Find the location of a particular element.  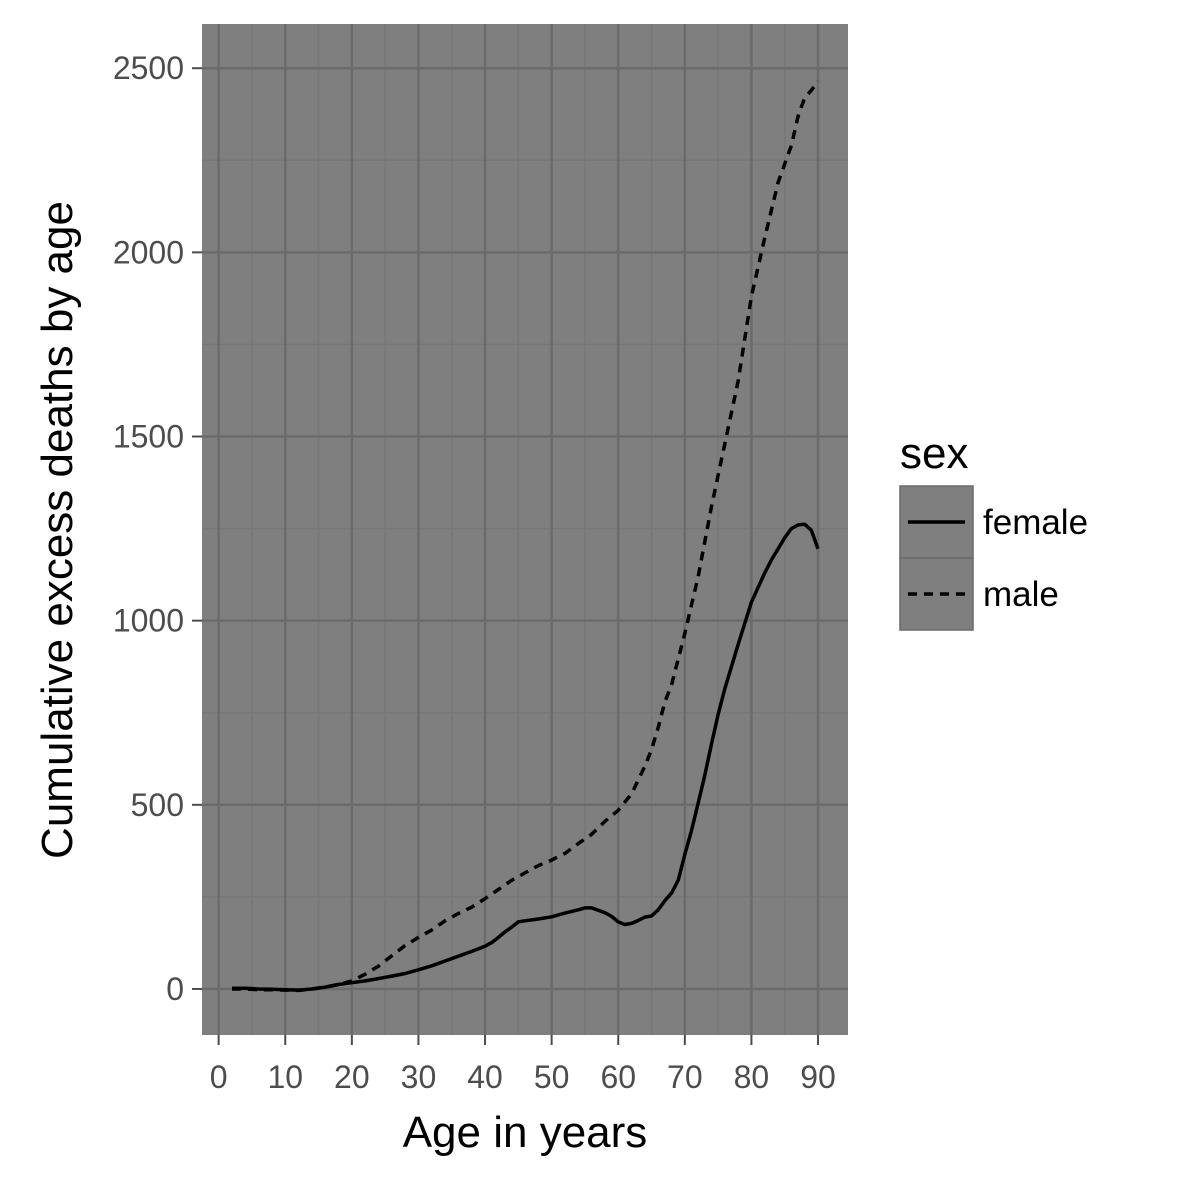

x-tick-label: 90 is located at coordinates (818, 1077).